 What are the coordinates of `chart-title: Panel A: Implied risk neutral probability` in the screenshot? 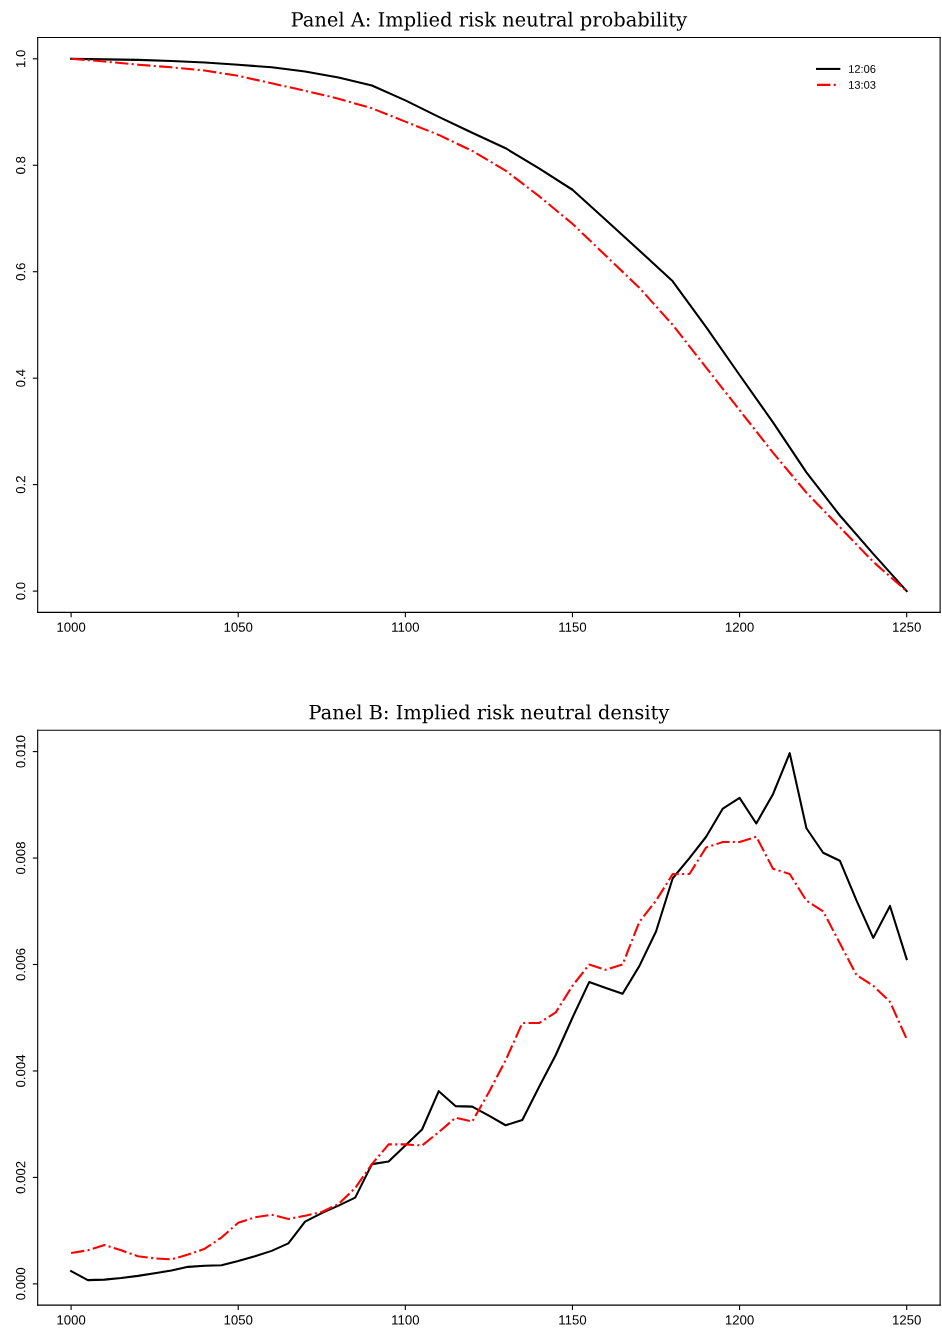 It's located at (489, 21).